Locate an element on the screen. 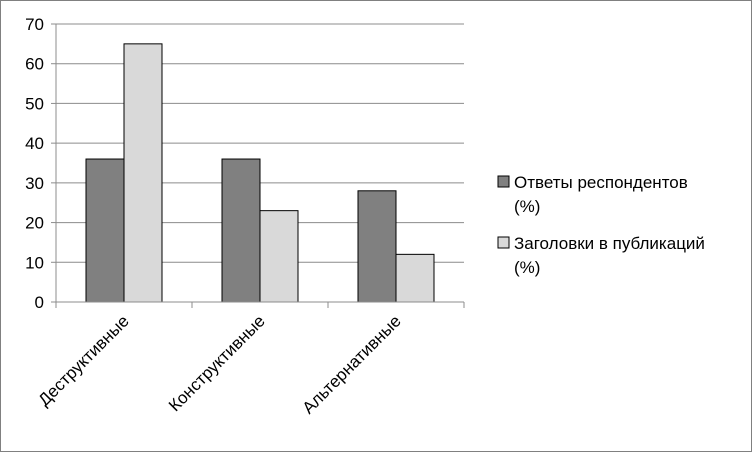  y-tick-label: 60 is located at coordinates (34, 64).